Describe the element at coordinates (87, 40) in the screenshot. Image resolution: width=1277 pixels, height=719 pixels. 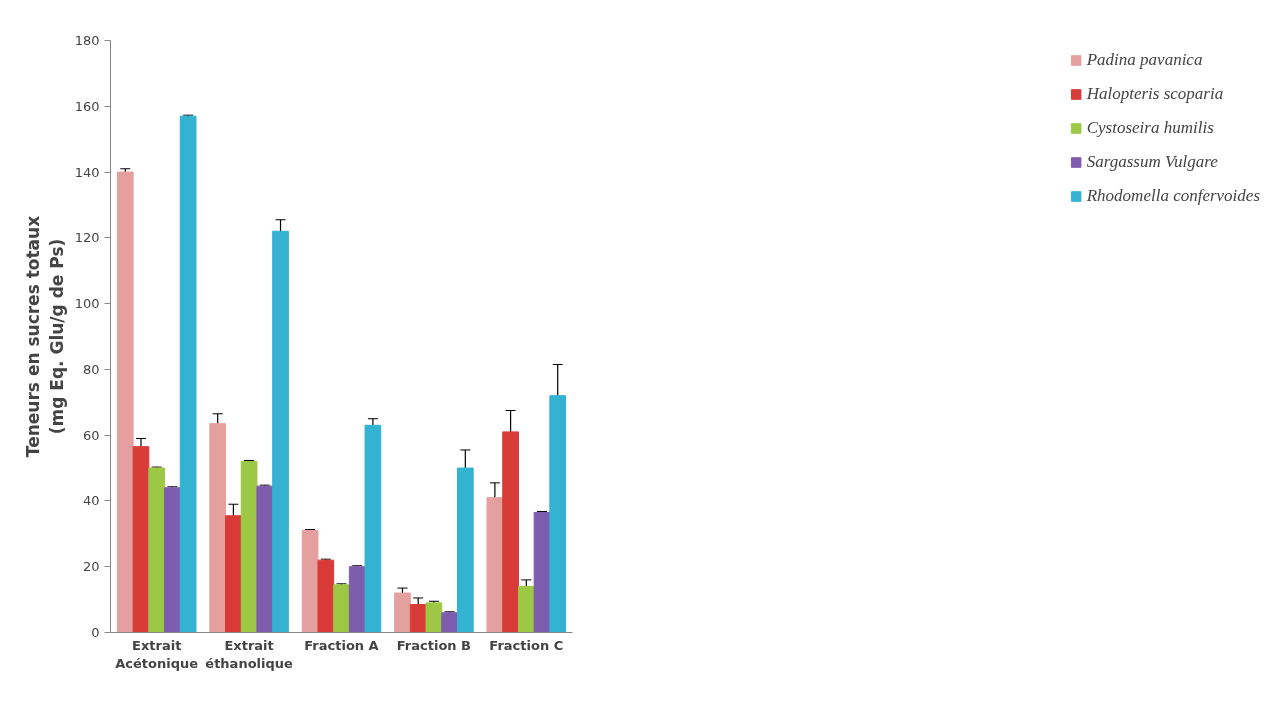
I see `y-tick-label: 180` at that location.